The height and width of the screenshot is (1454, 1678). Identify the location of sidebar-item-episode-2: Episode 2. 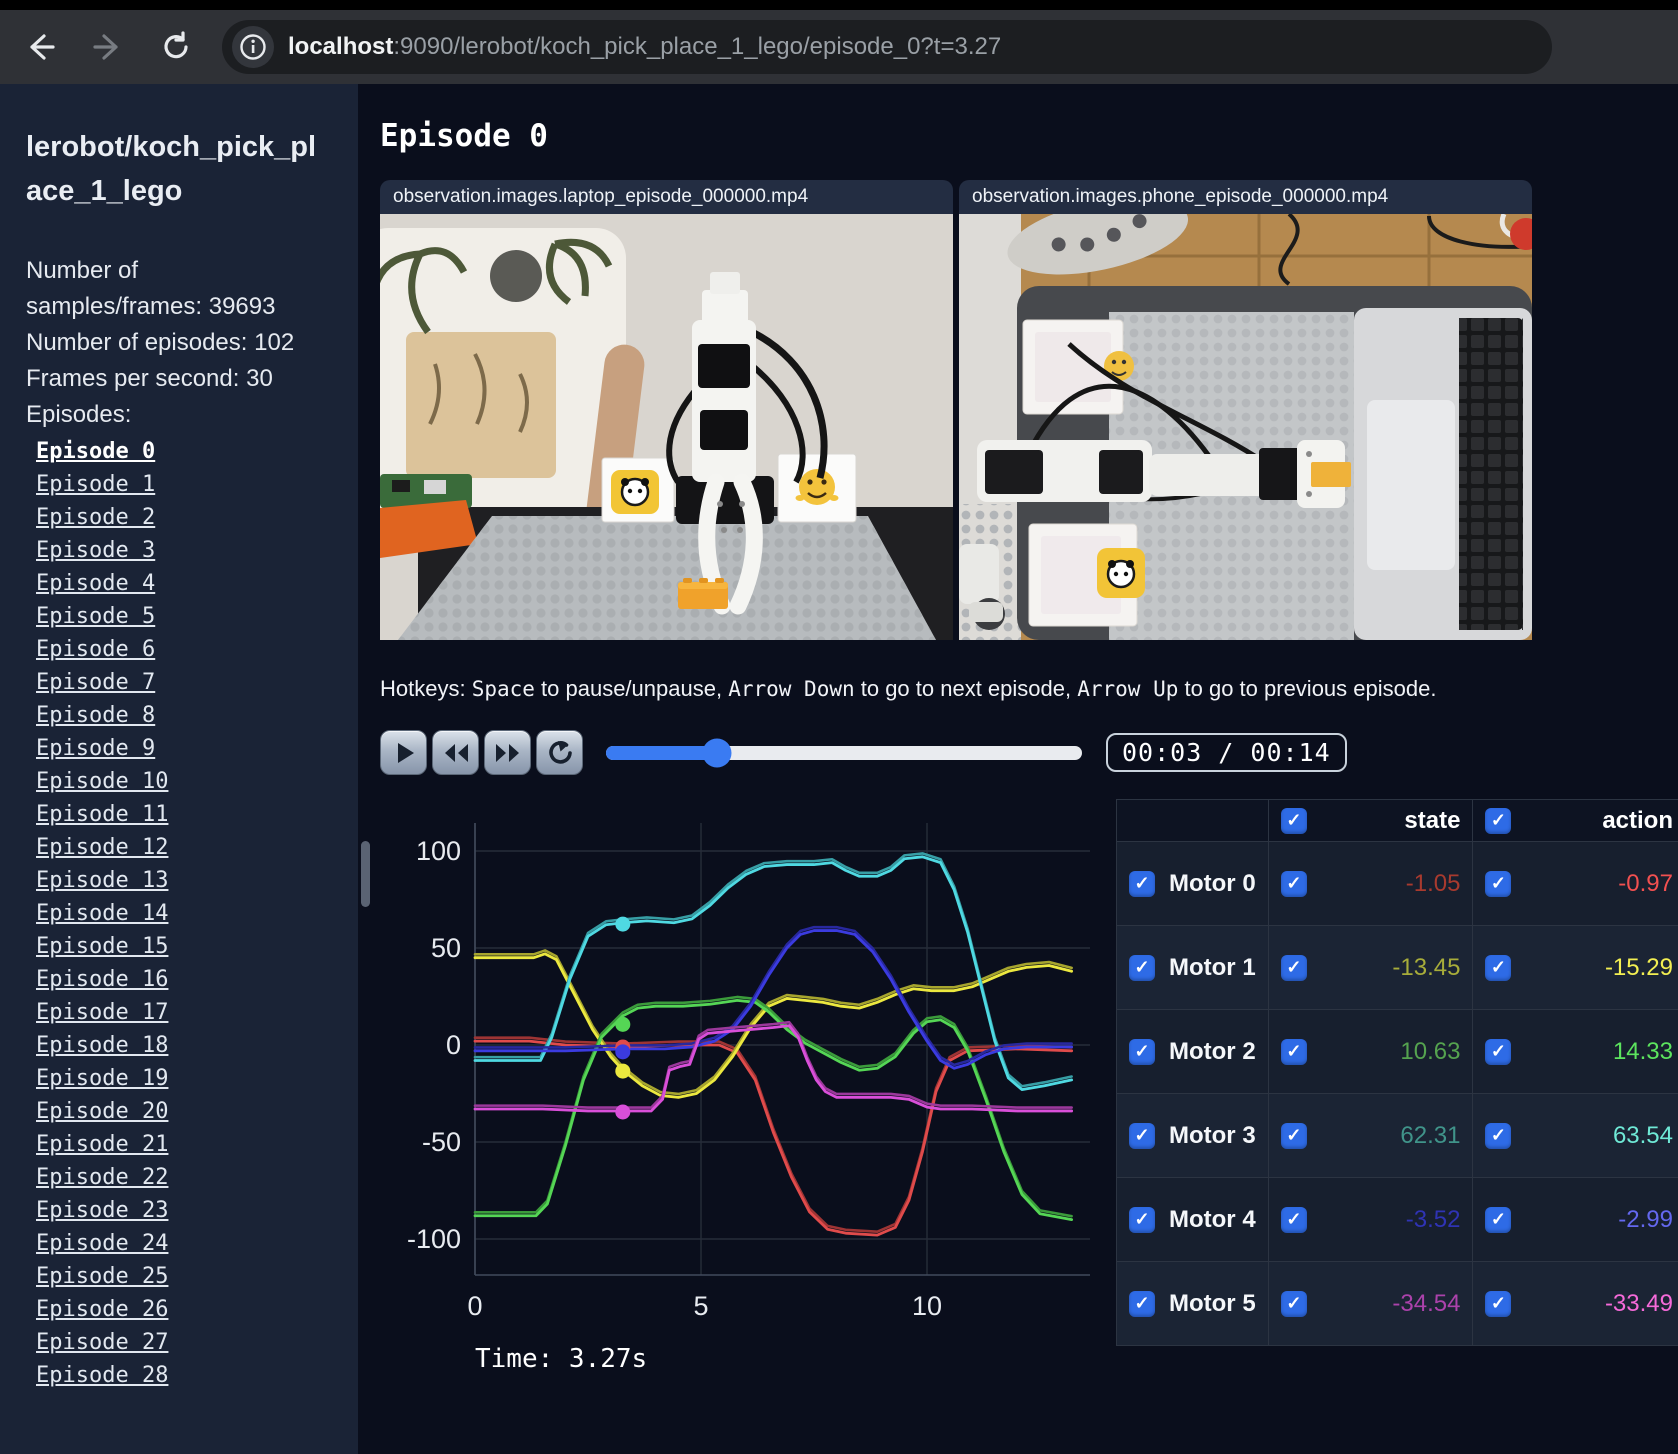
(96, 517).